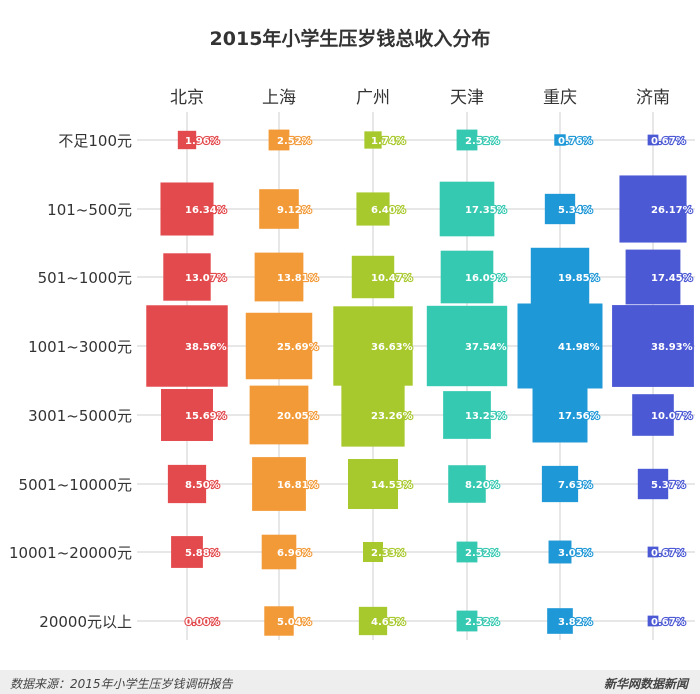 This screenshot has height=694, width=700. Describe the element at coordinates (202, 622) in the screenshot. I see `value-label-0-7: 0.00%` at that location.